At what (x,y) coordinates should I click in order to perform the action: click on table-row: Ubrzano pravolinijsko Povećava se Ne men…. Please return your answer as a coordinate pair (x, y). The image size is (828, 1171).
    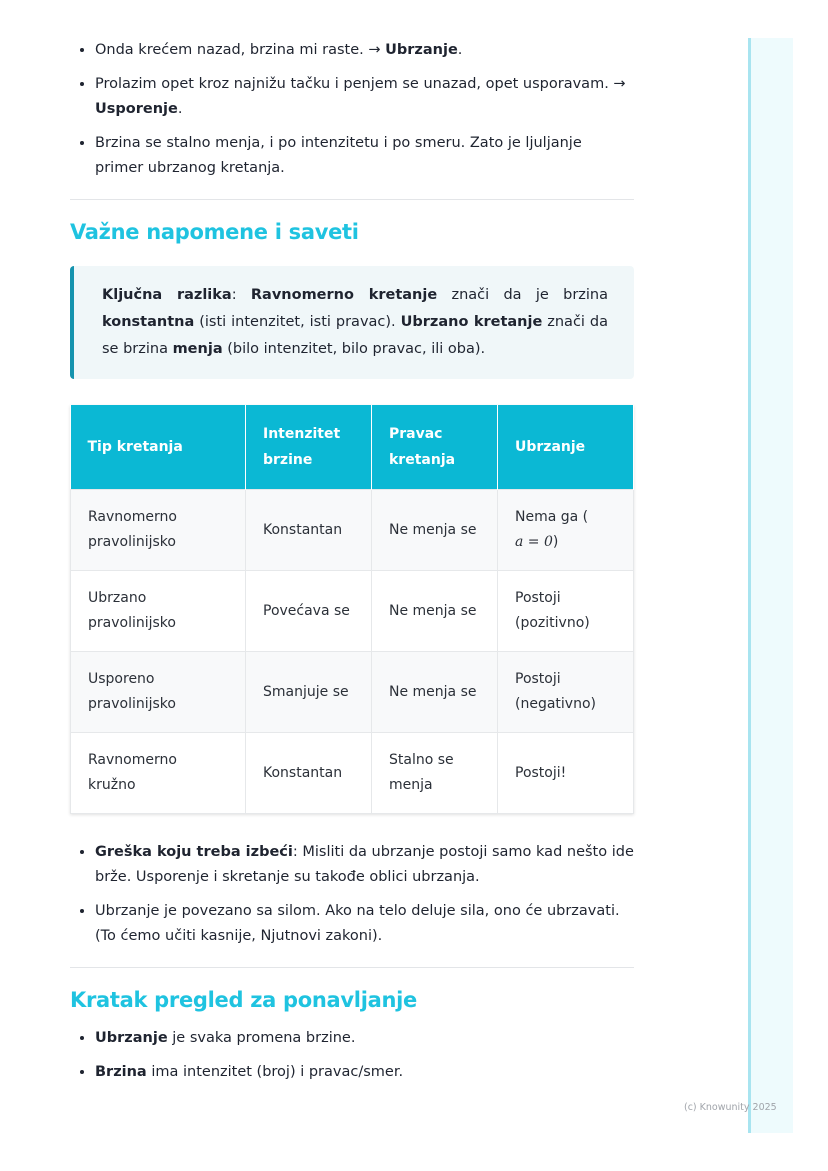
    Looking at the image, I should click on (352, 611).